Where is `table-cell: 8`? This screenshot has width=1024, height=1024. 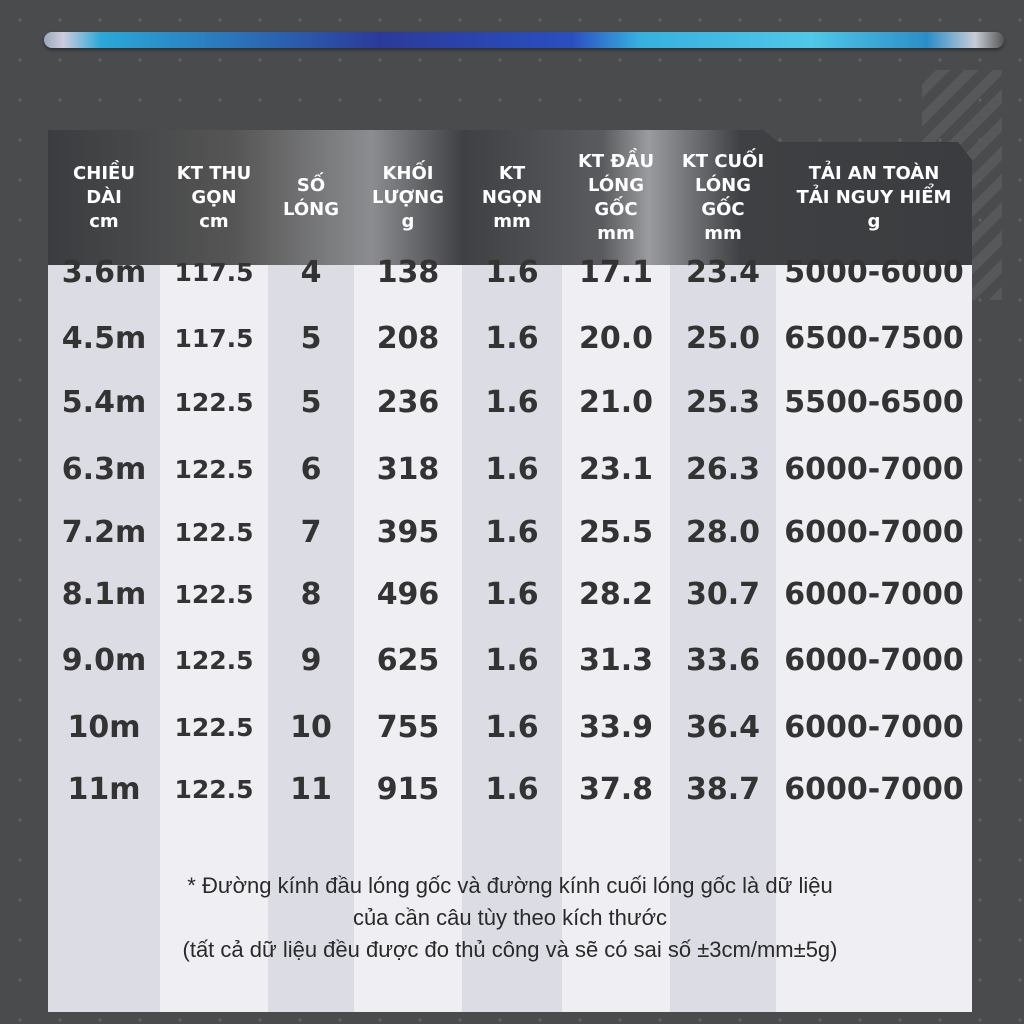 table-cell: 8 is located at coordinates (311, 594).